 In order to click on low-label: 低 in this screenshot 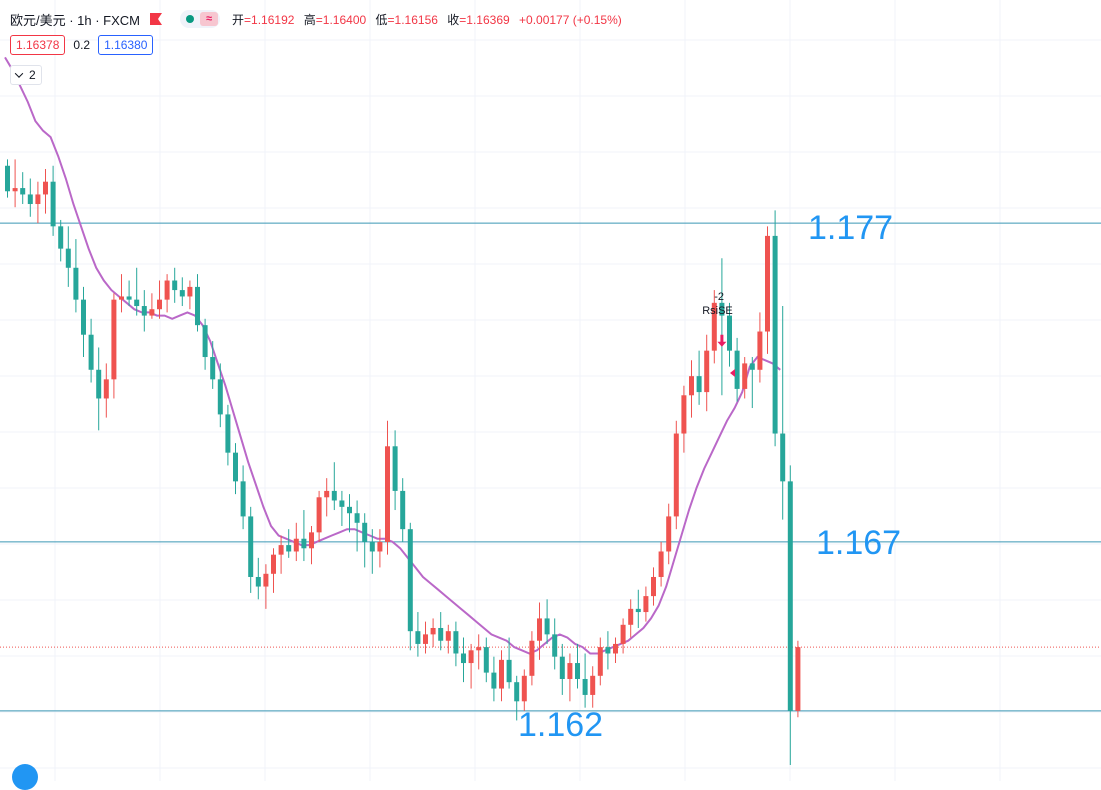, I will do `click(381, 19)`.